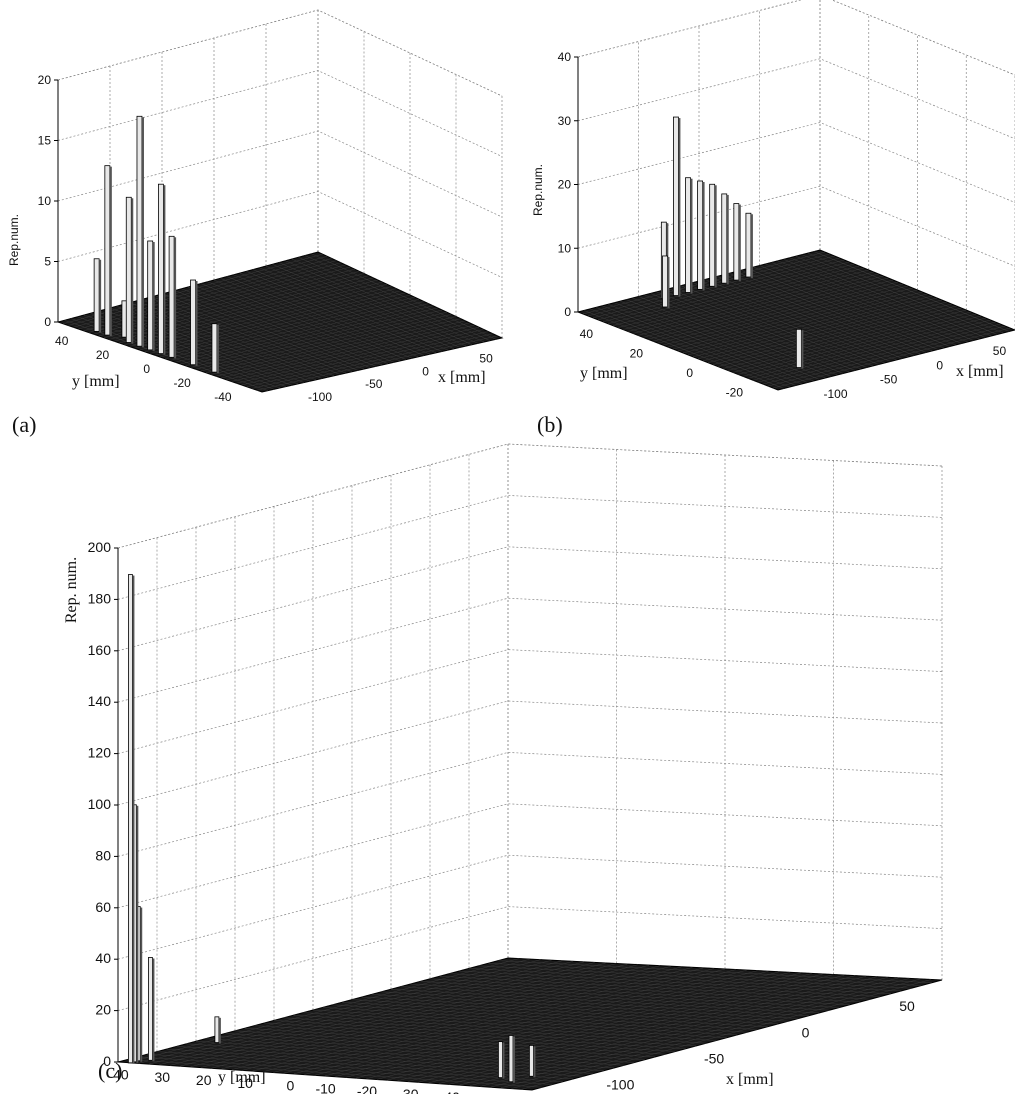  I want to click on b-ytick-label: 40, so click(587, 334).